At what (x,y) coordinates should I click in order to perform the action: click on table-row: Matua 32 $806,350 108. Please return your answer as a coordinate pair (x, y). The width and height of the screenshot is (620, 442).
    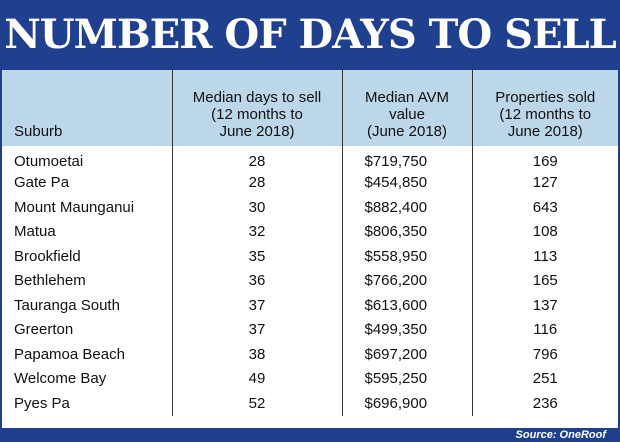
    Looking at the image, I should click on (310, 231).